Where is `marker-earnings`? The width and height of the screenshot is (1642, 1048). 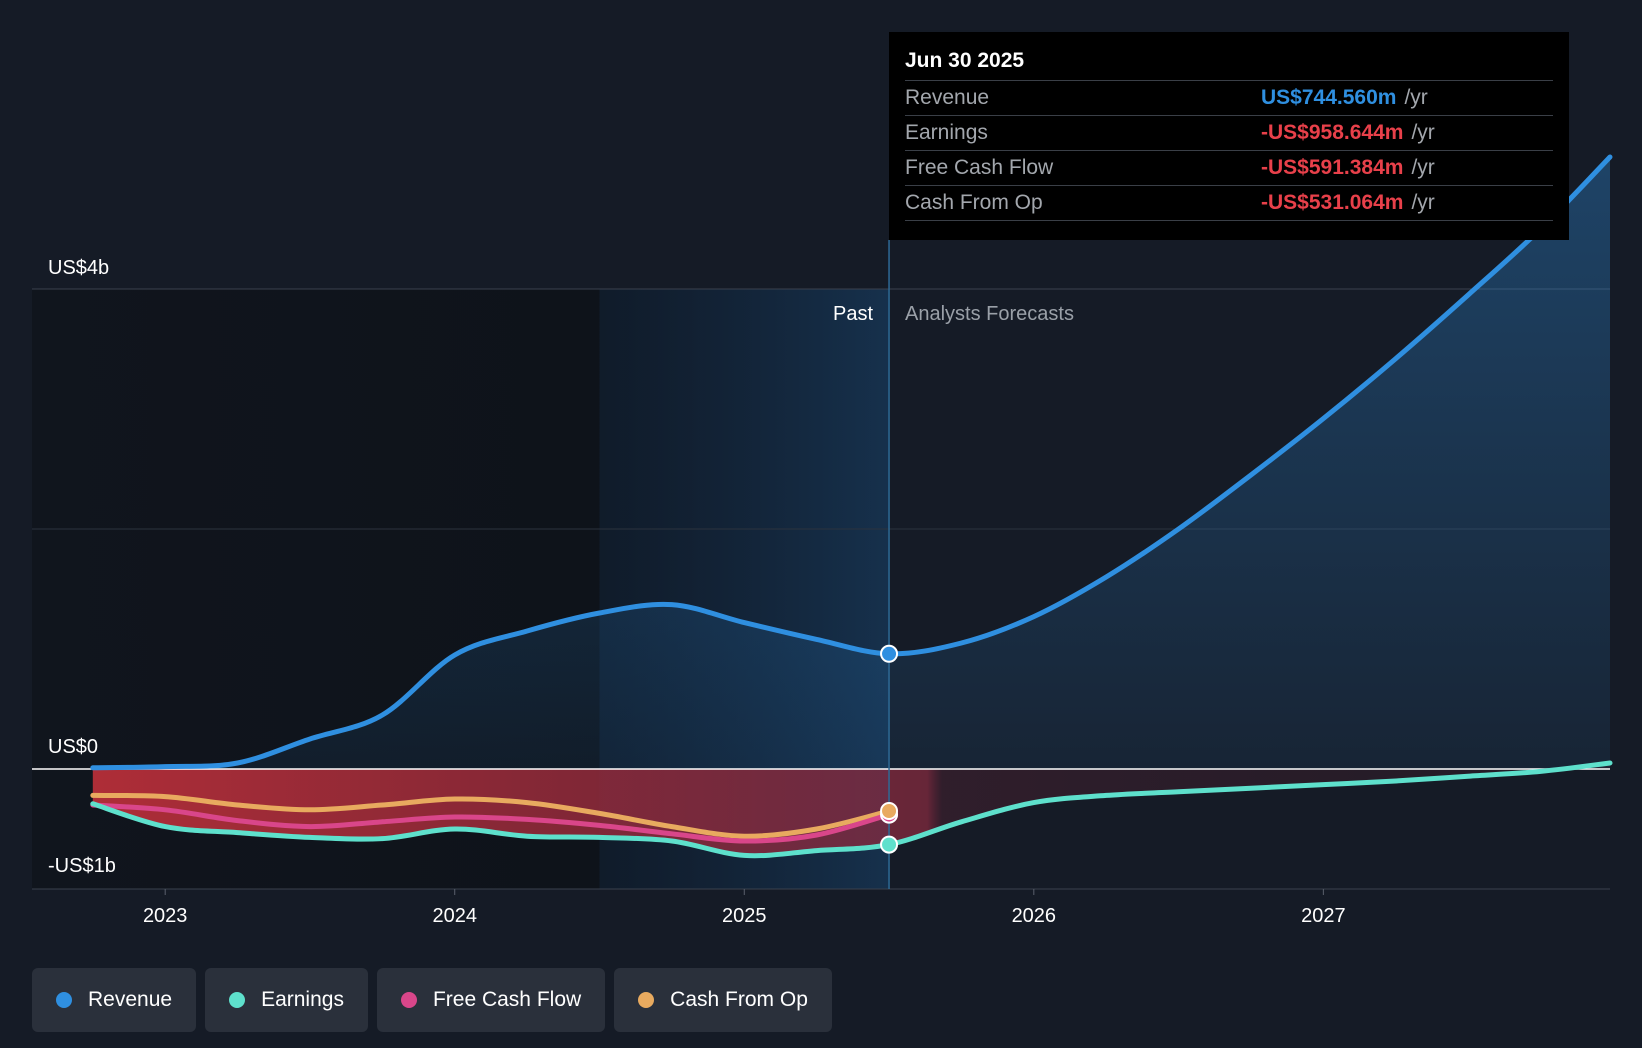 marker-earnings is located at coordinates (889, 844).